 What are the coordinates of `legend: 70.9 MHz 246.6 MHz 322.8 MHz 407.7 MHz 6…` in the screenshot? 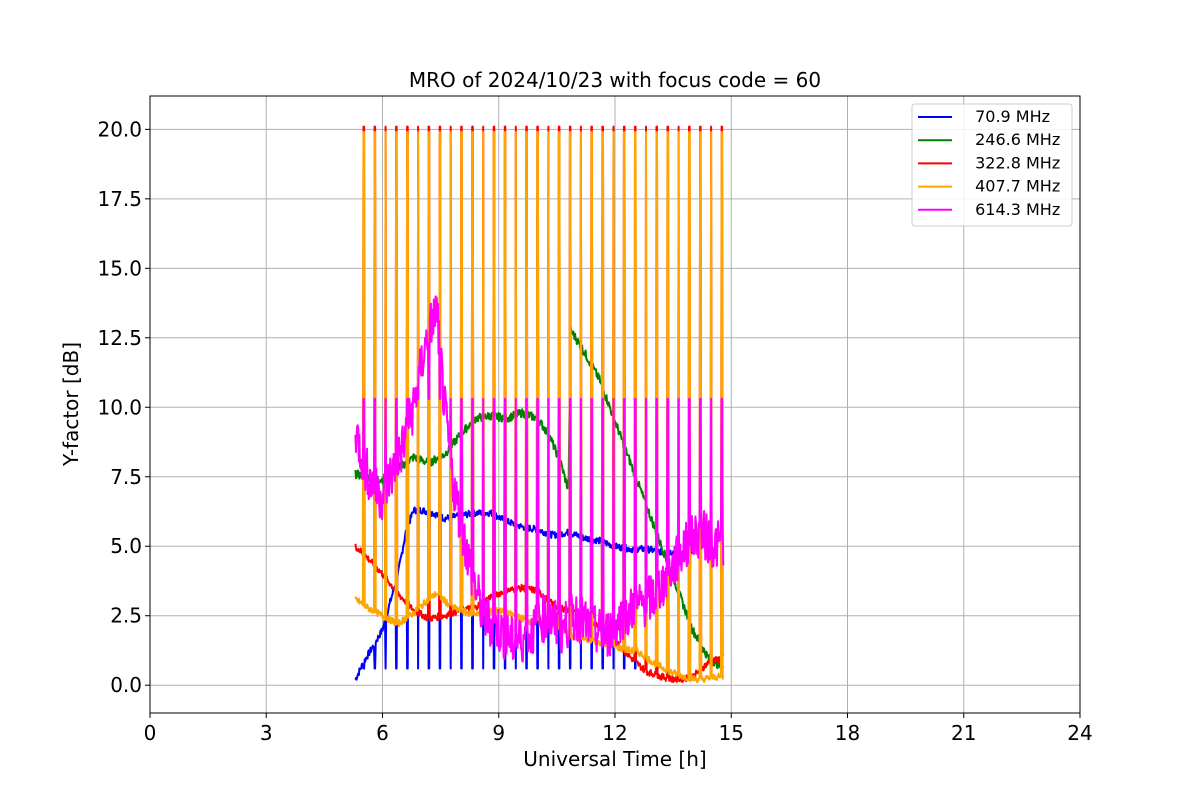 It's located at (992, 165).